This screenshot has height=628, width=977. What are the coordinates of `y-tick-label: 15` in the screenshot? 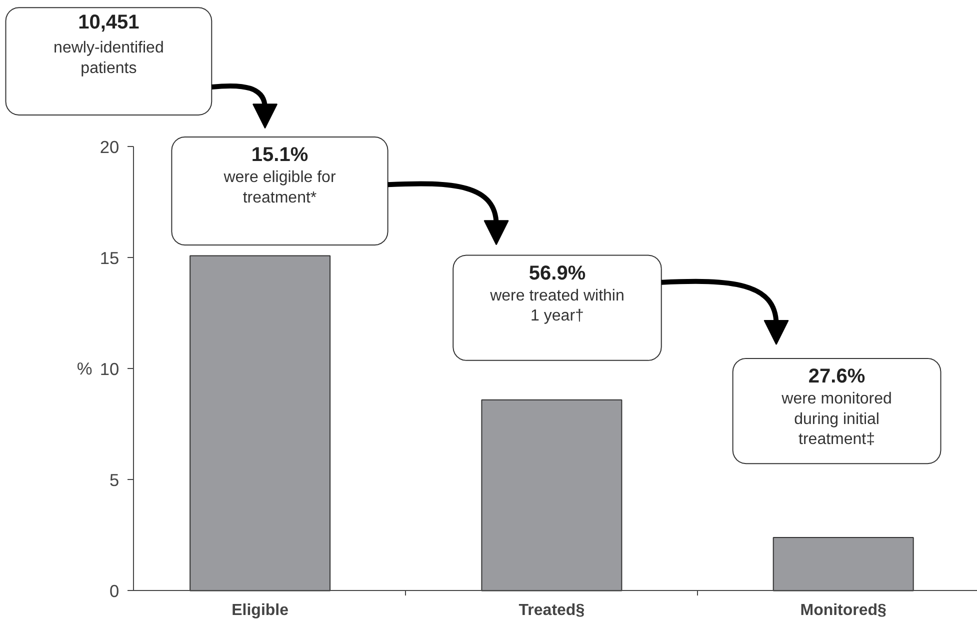 It's located at (110, 258).